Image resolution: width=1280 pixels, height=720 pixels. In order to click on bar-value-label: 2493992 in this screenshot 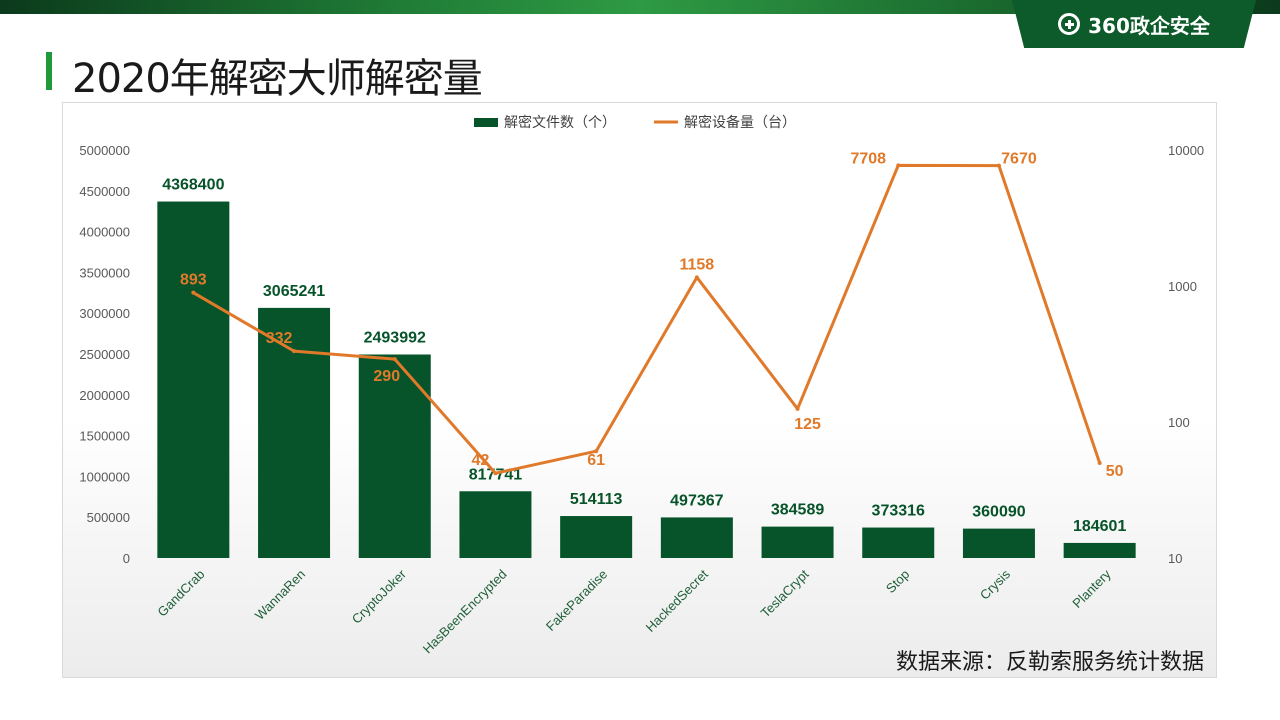, I will do `click(395, 337)`.